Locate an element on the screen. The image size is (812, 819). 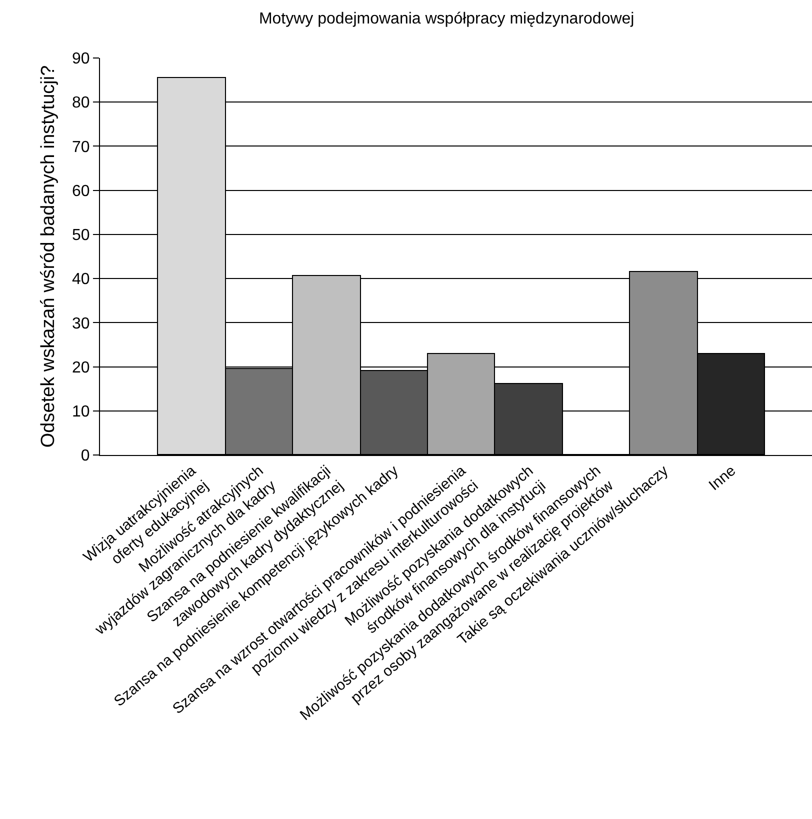
y-tick-label: 10 is located at coordinates (81, 411).